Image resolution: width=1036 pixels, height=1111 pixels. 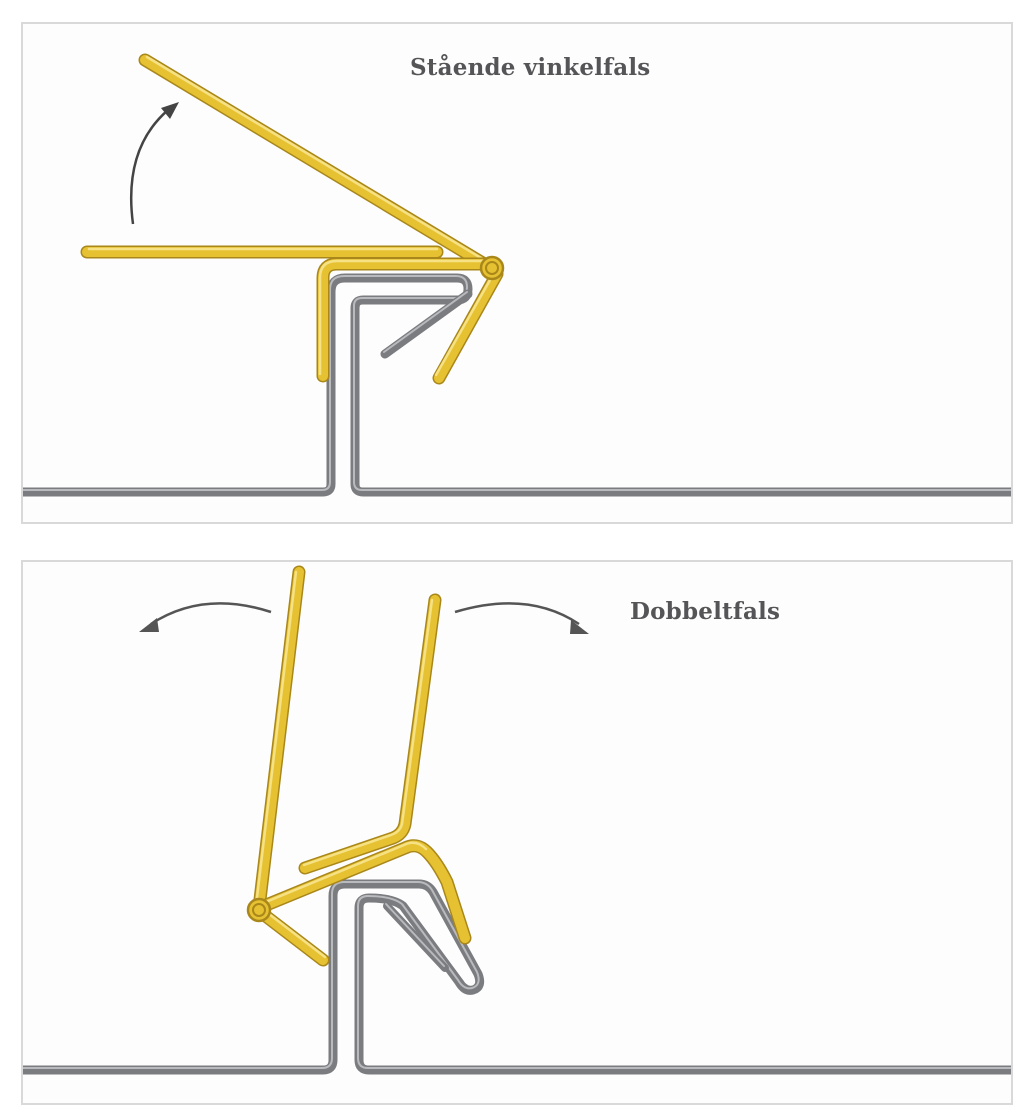 What do you see at coordinates (154, 163) in the screenshot?
I see `curved-arrow-up` at bounding box center [154, 163].